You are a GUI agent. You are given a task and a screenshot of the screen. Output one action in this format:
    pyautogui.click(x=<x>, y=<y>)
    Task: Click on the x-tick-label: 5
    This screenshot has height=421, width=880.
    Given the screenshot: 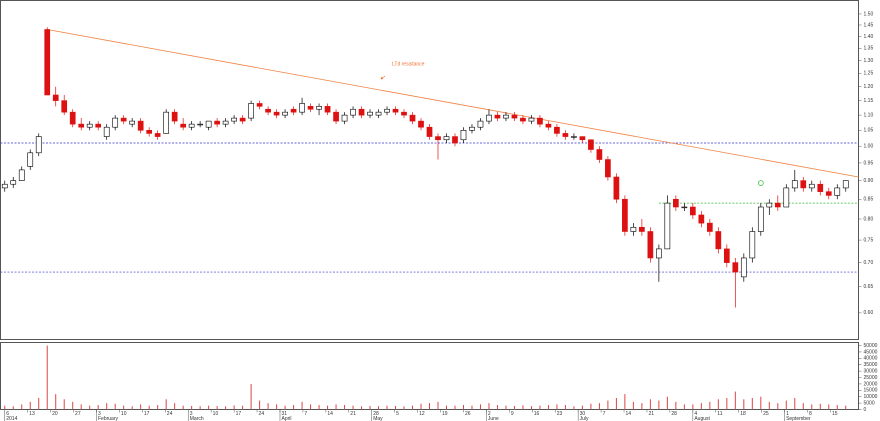 What is the action you would take?
    pyautogui.click(x=397, y=414)
    